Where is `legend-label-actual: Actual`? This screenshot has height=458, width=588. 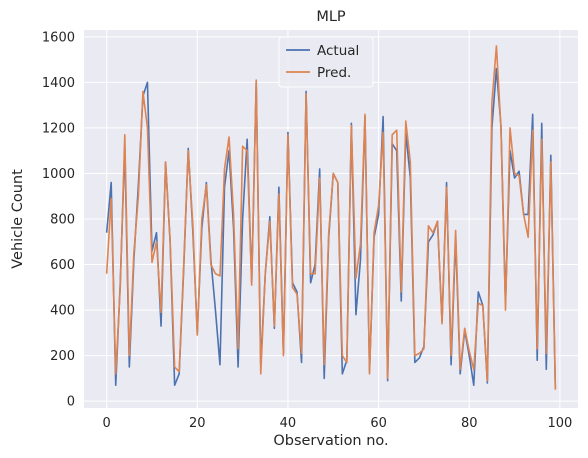 legend-label-actual: Actual is located at coordinates (338, 51).